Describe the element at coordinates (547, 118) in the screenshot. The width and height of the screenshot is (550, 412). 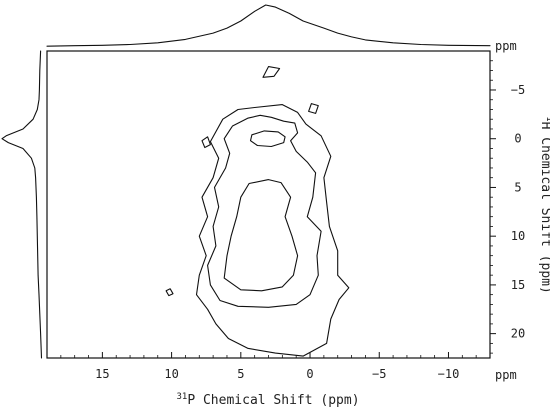
I see `y-axis-title-superscript: 1` at that location.